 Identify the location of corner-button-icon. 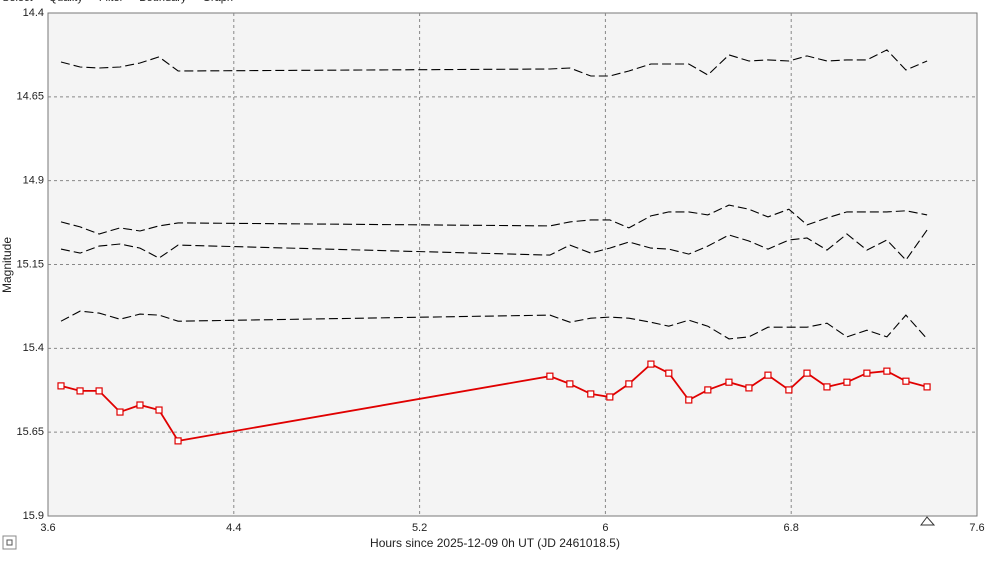
(9, 542).